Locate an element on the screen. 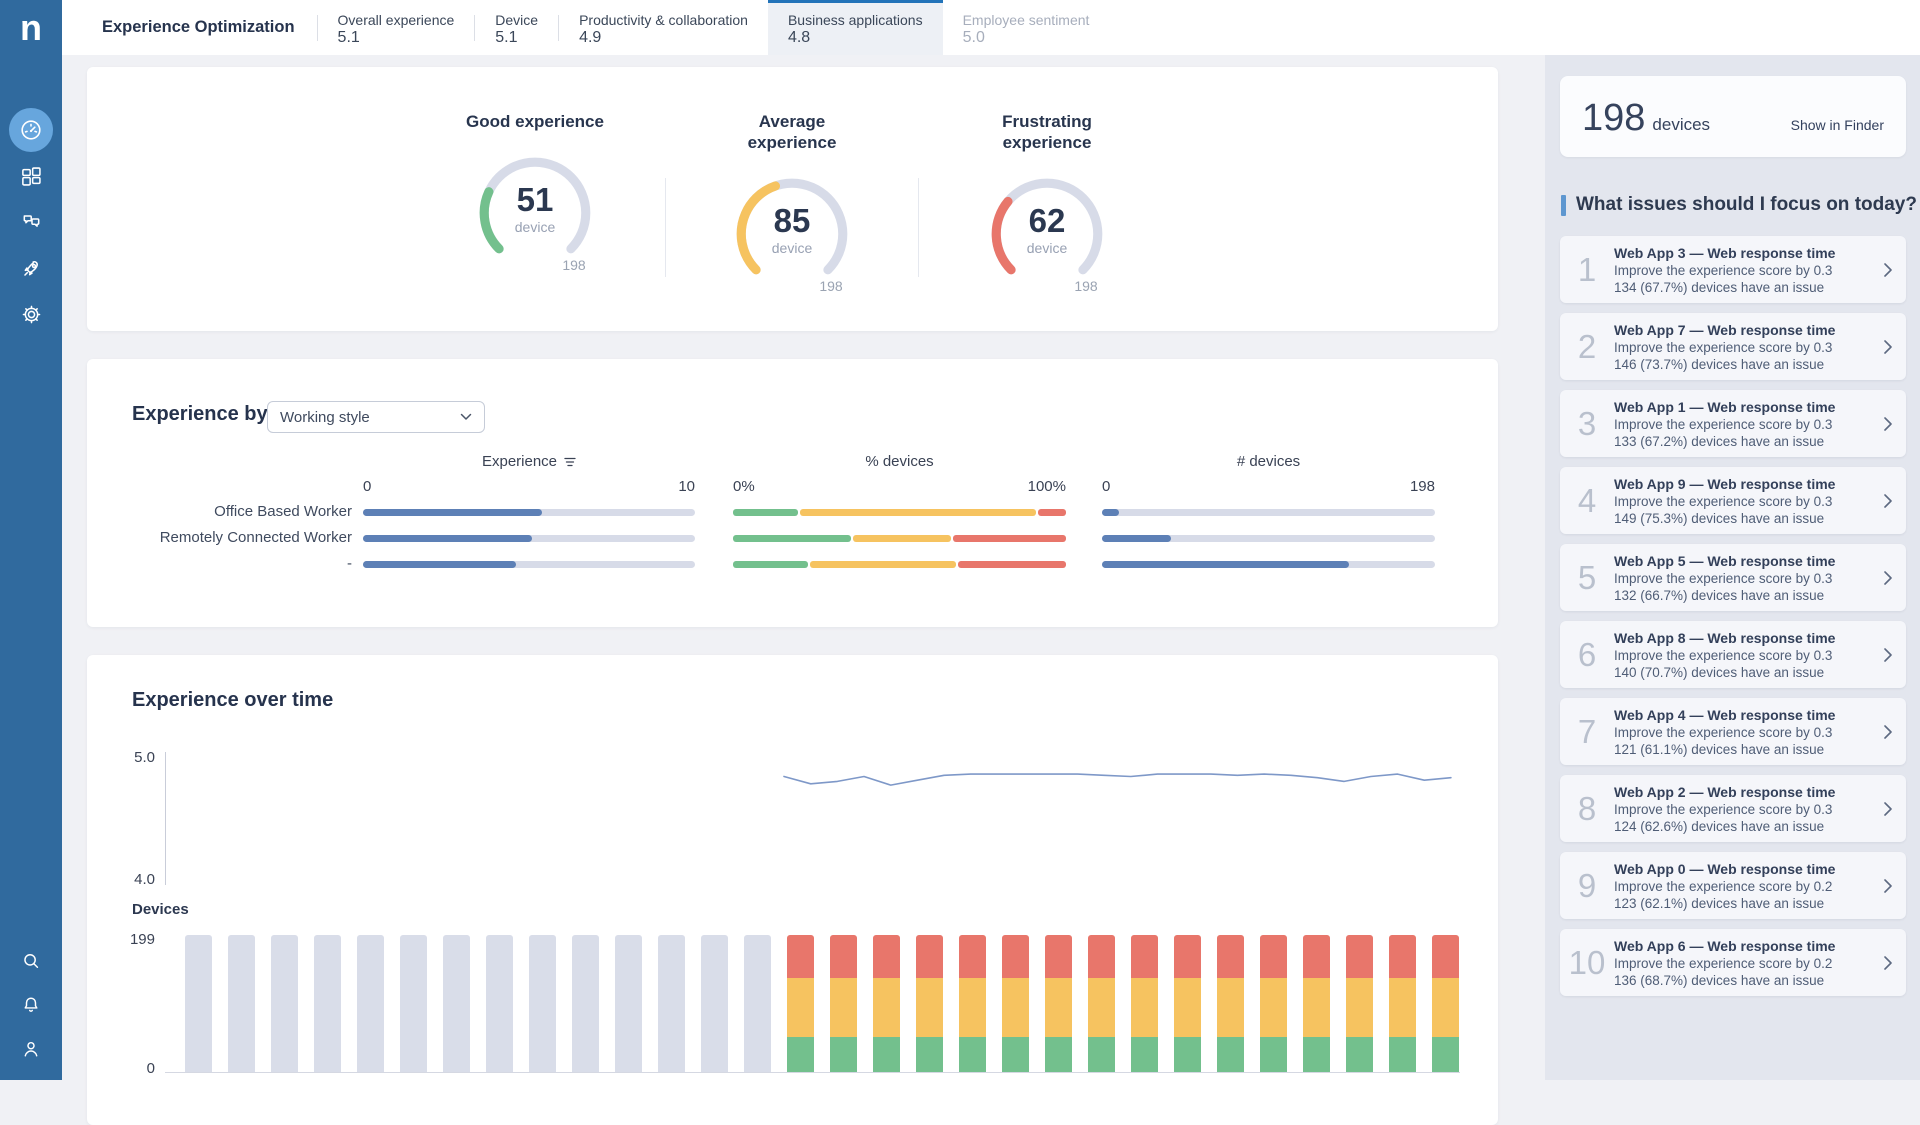  issues-heading: What issues should I focus on today? is located at coordinates (1746, 204).